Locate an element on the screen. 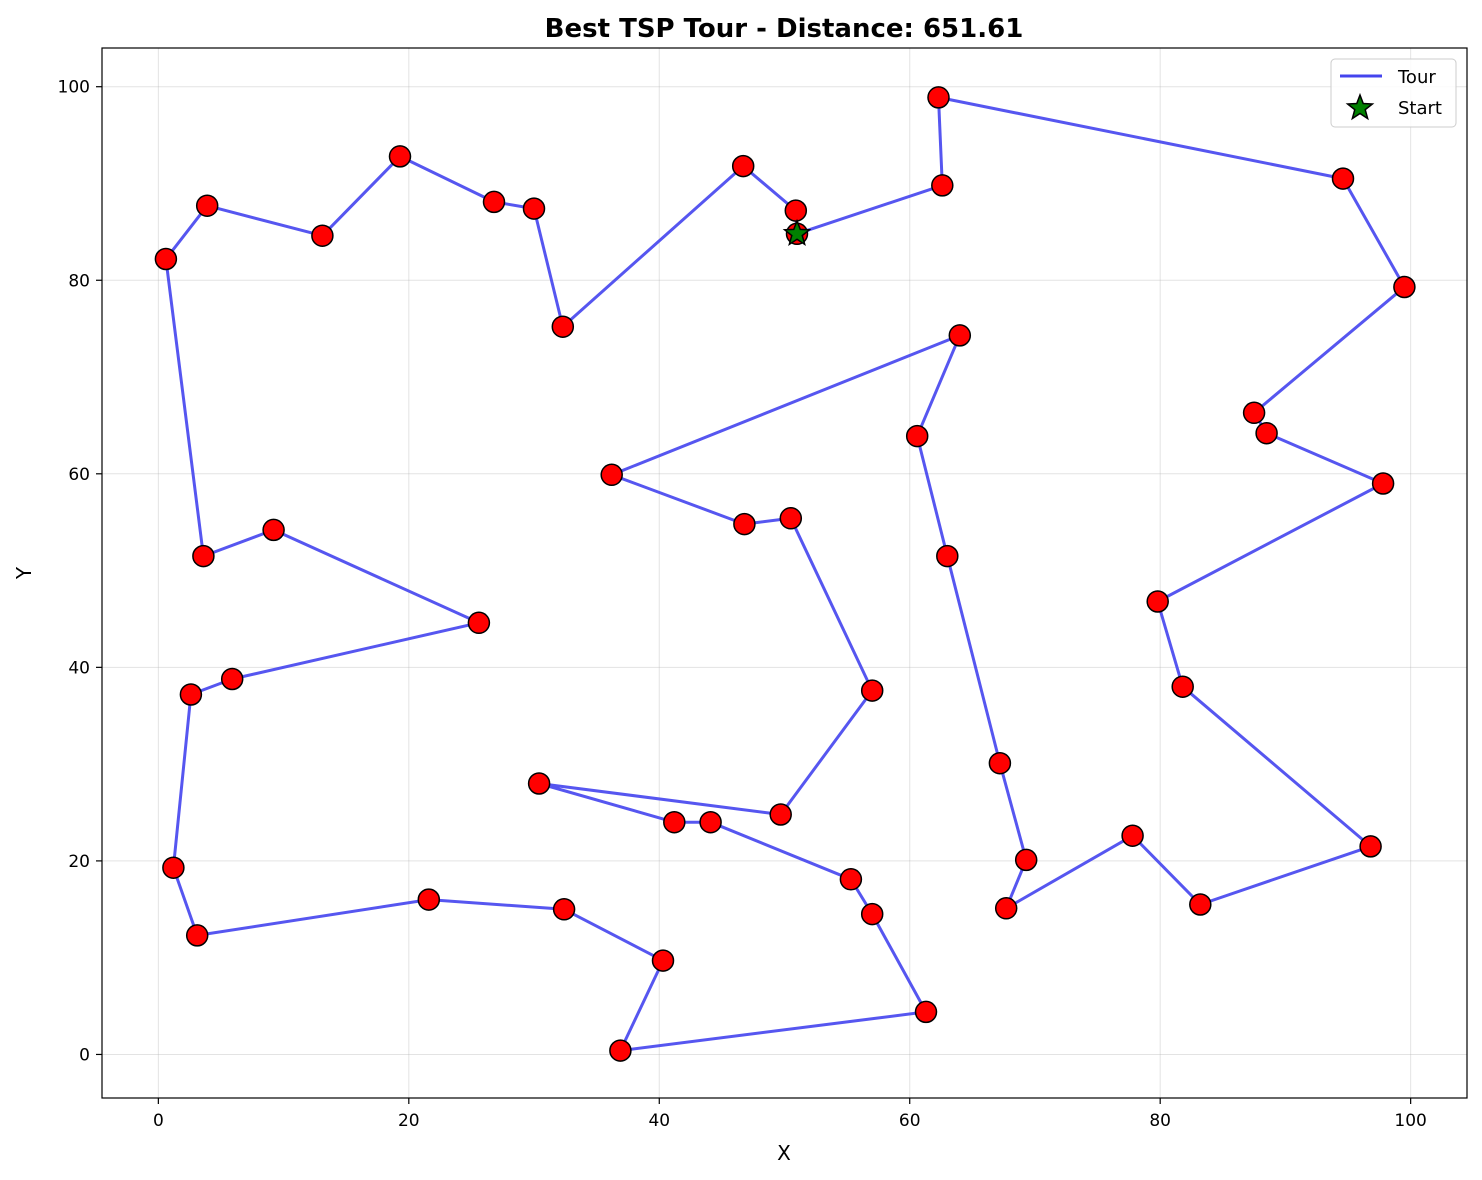 This screenshot has width=1482, height=1180. x-tick-label: 40 is located at coordinates (659, 1121).